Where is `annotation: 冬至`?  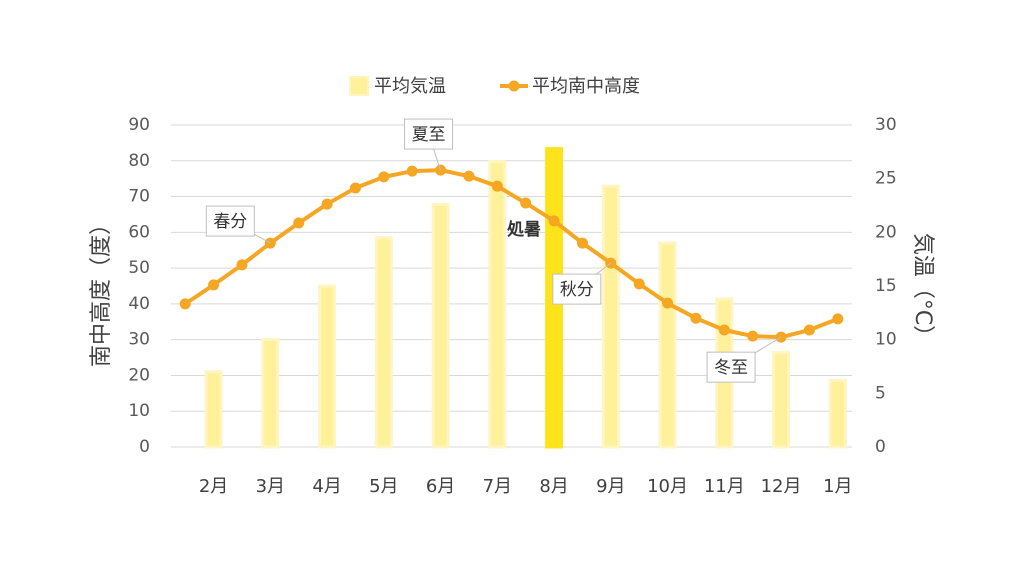
annotation: 冬至 is located at coordinates (731, 368).